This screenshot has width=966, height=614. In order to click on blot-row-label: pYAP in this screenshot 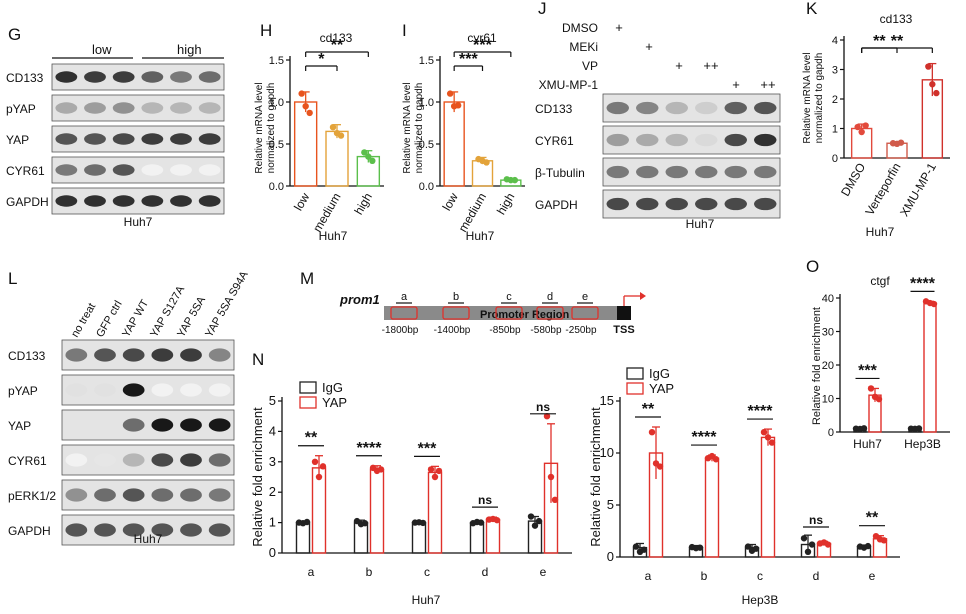, I will do `click(21, 109)`.